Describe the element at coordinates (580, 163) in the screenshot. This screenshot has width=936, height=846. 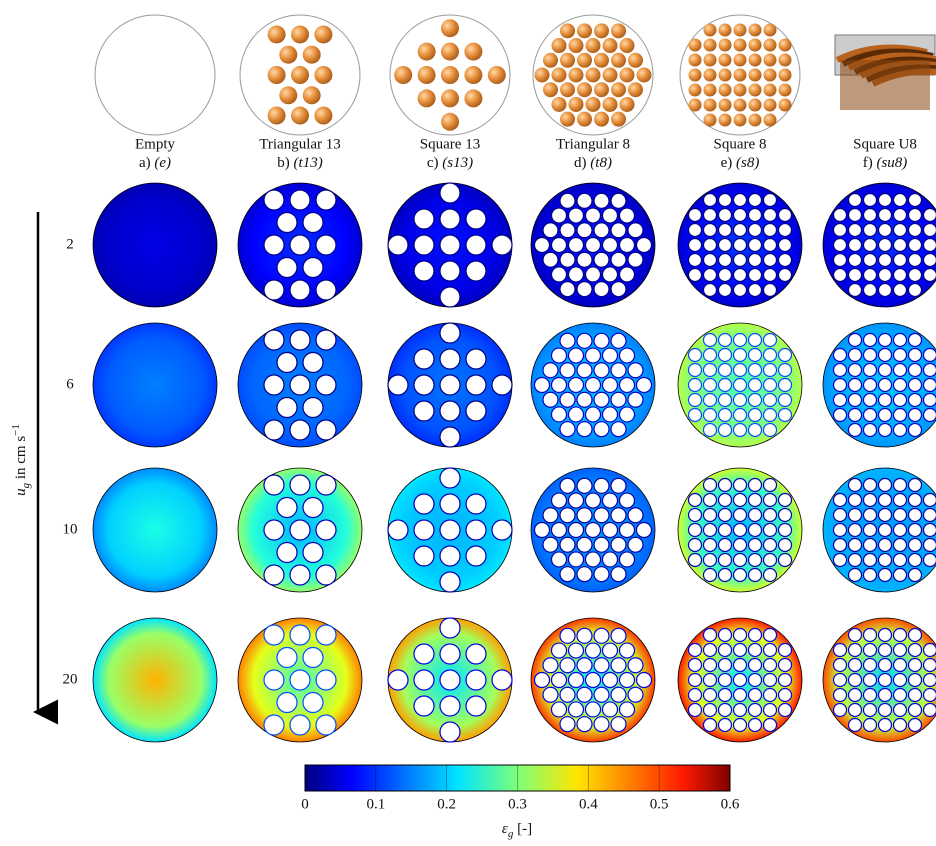
I see `column-letter: d)` at that location.